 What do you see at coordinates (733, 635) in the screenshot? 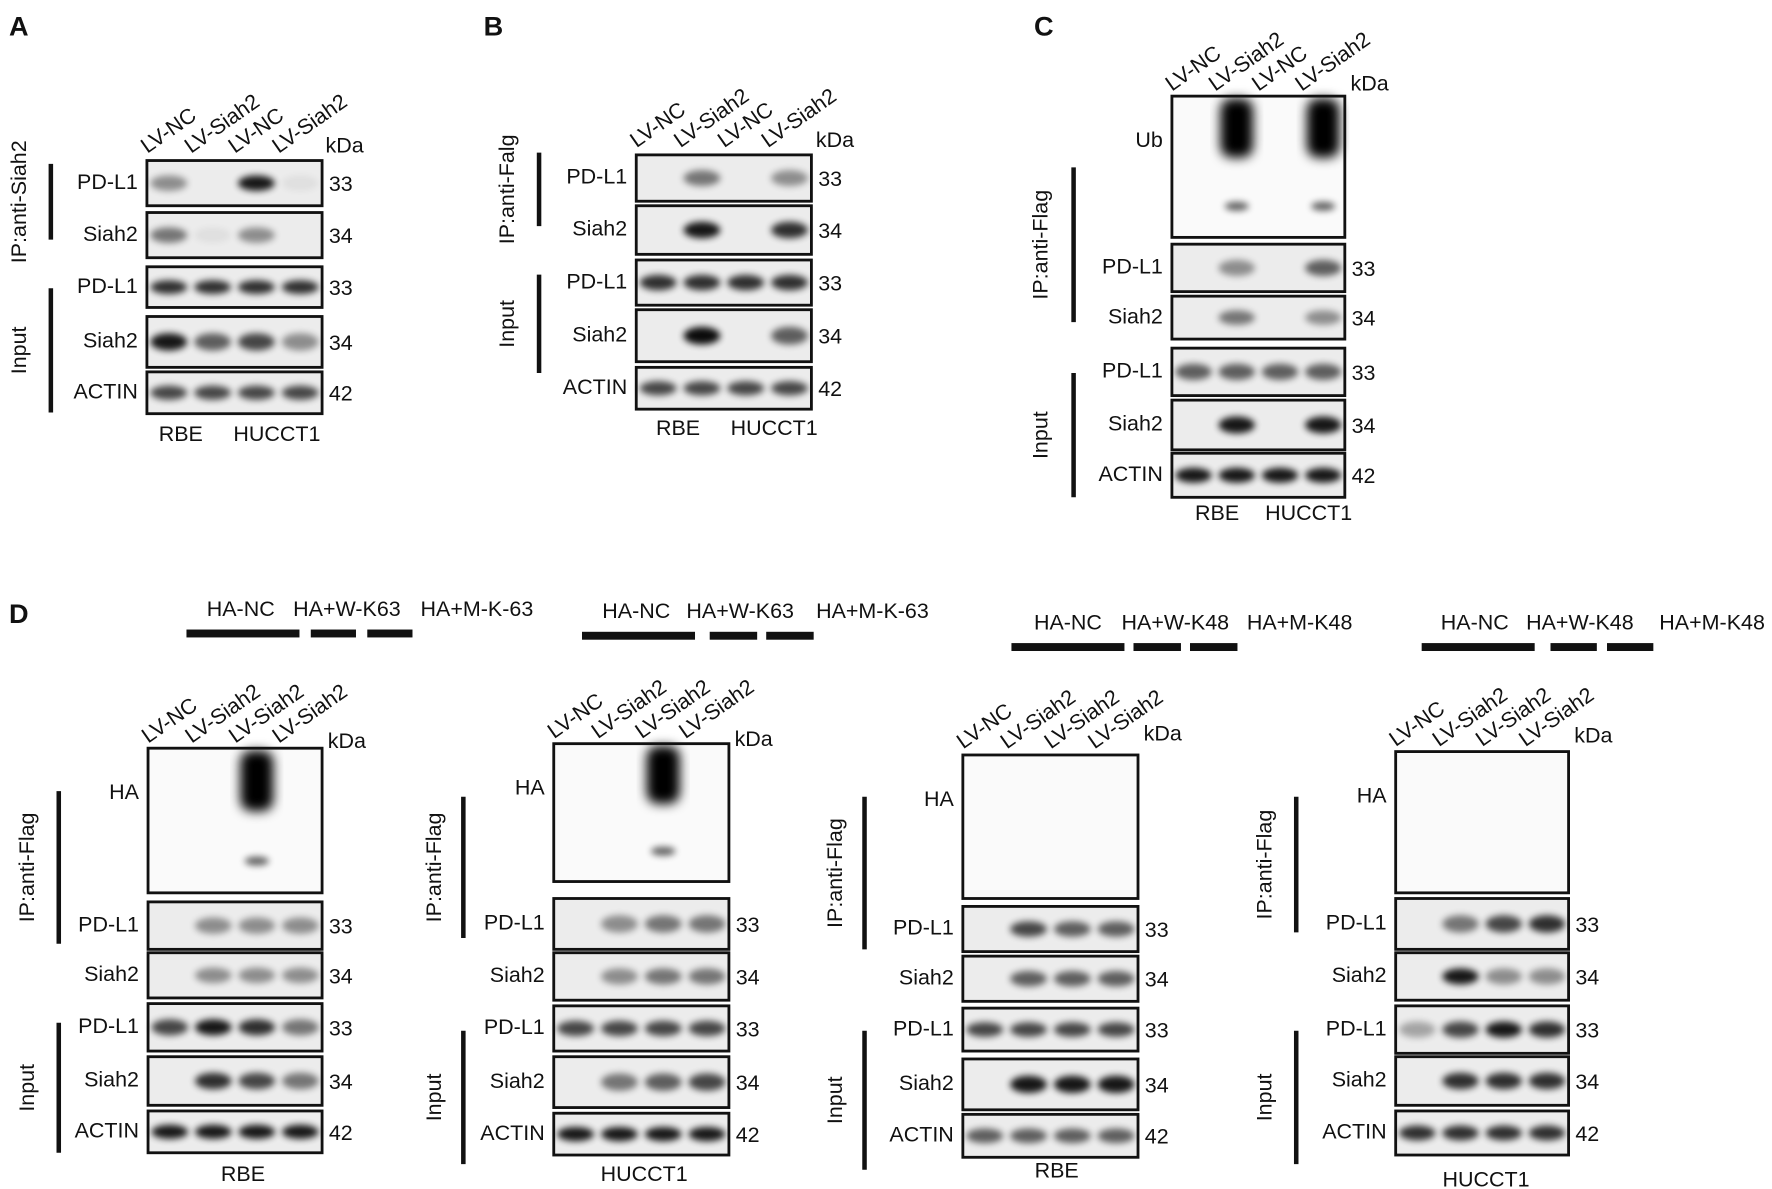
I see `treatment-bar` at bounding box center [733, 635].